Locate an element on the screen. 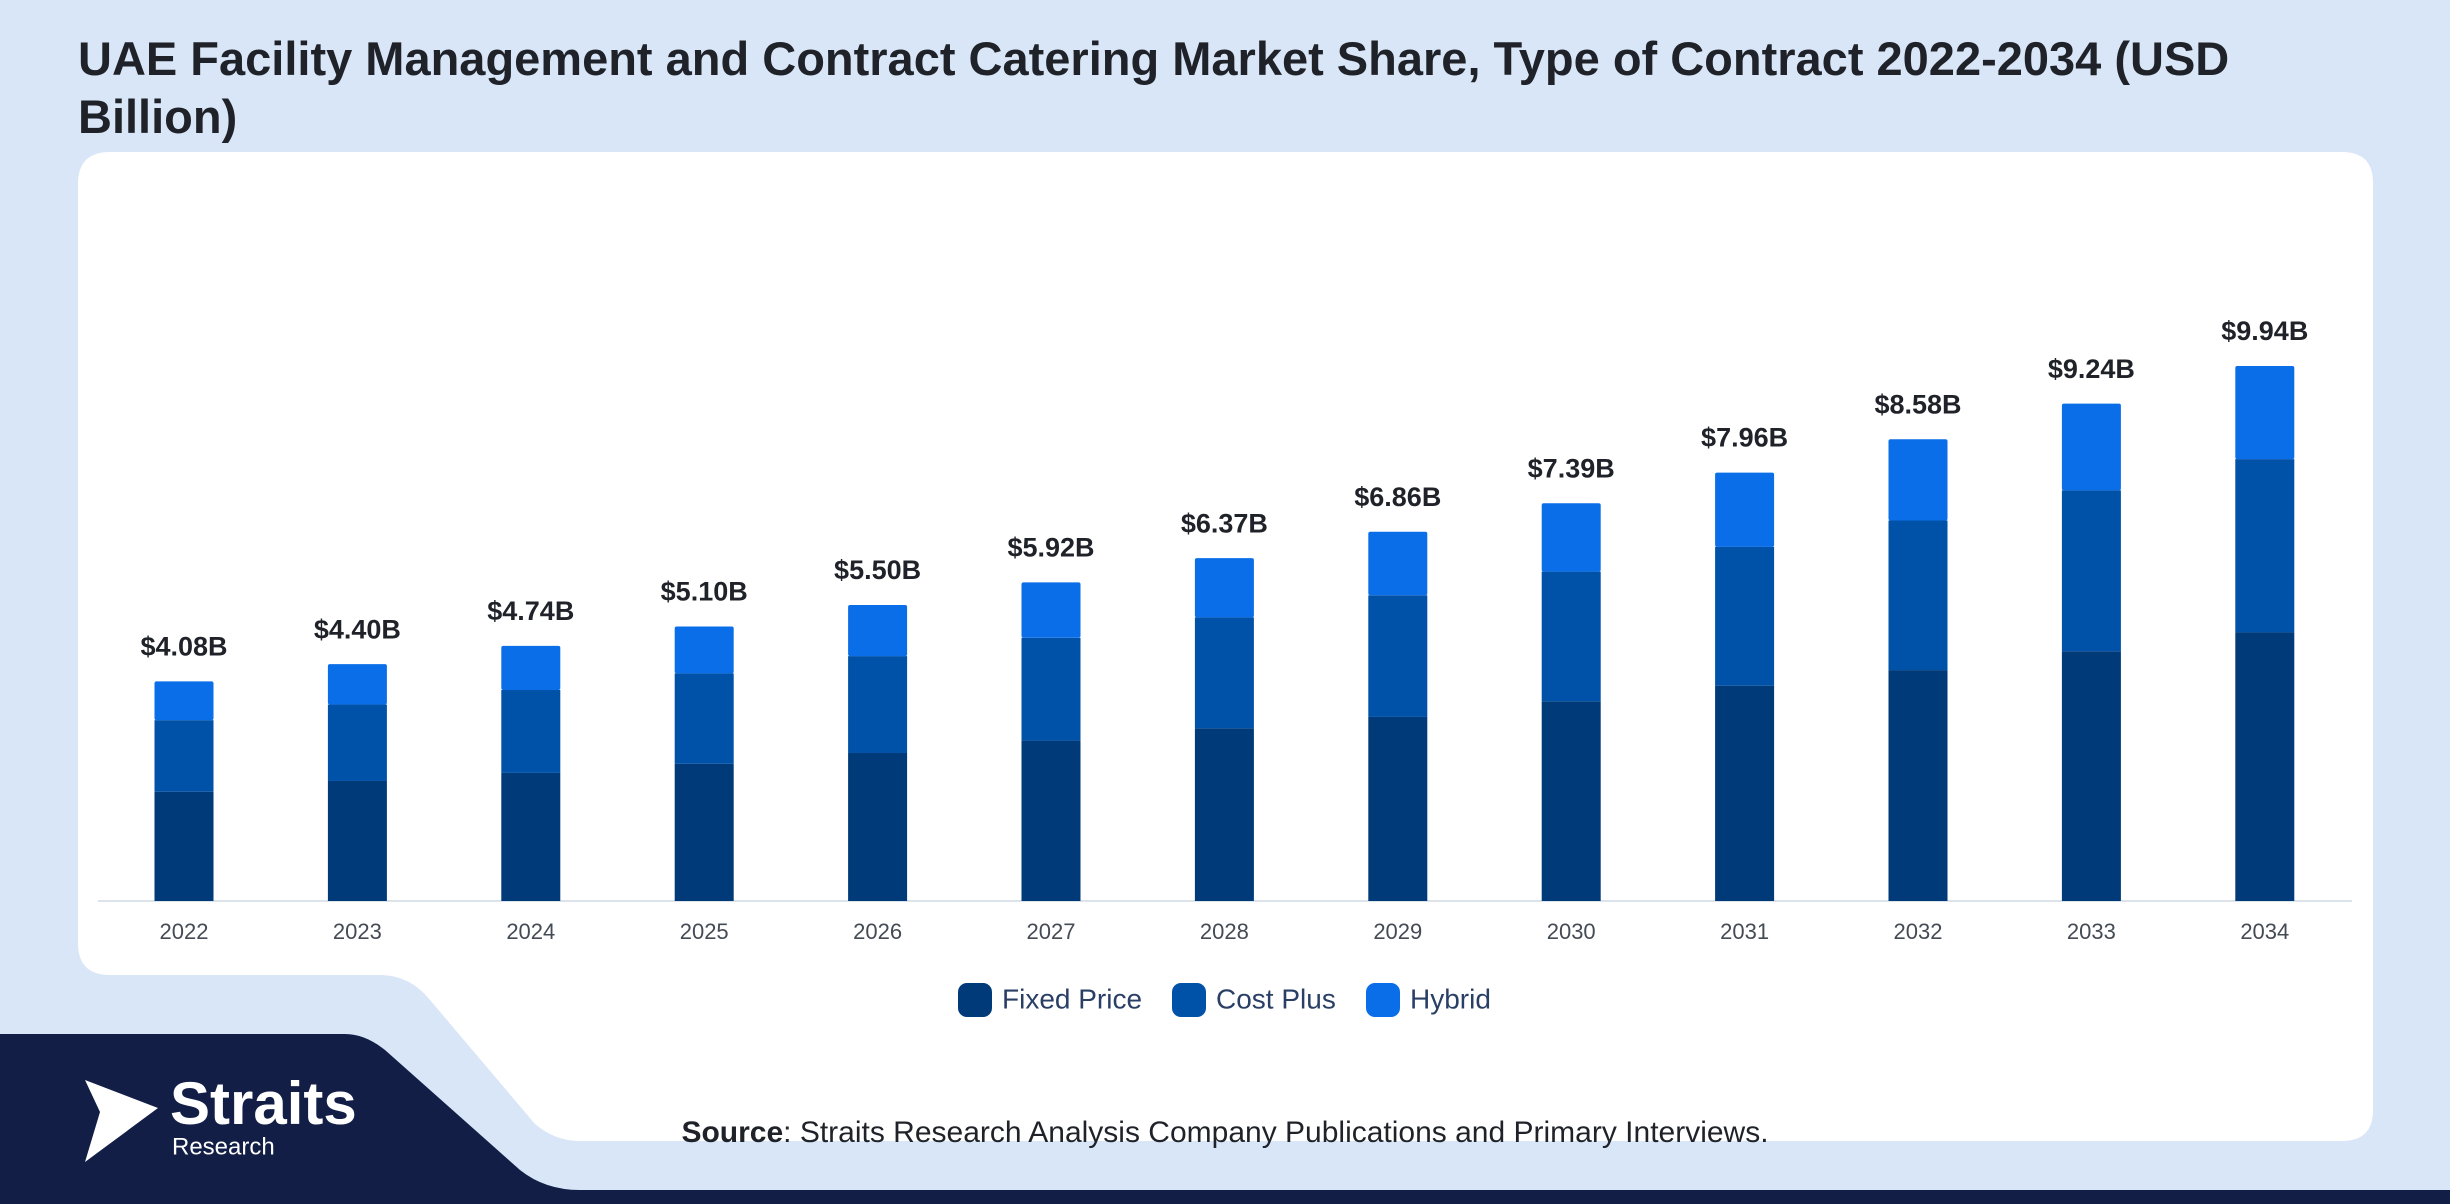 Image resolution: width=2450 pixels, height=1204 pixels. x-tick-label: 2033 is located at coordinates (2091, 931).